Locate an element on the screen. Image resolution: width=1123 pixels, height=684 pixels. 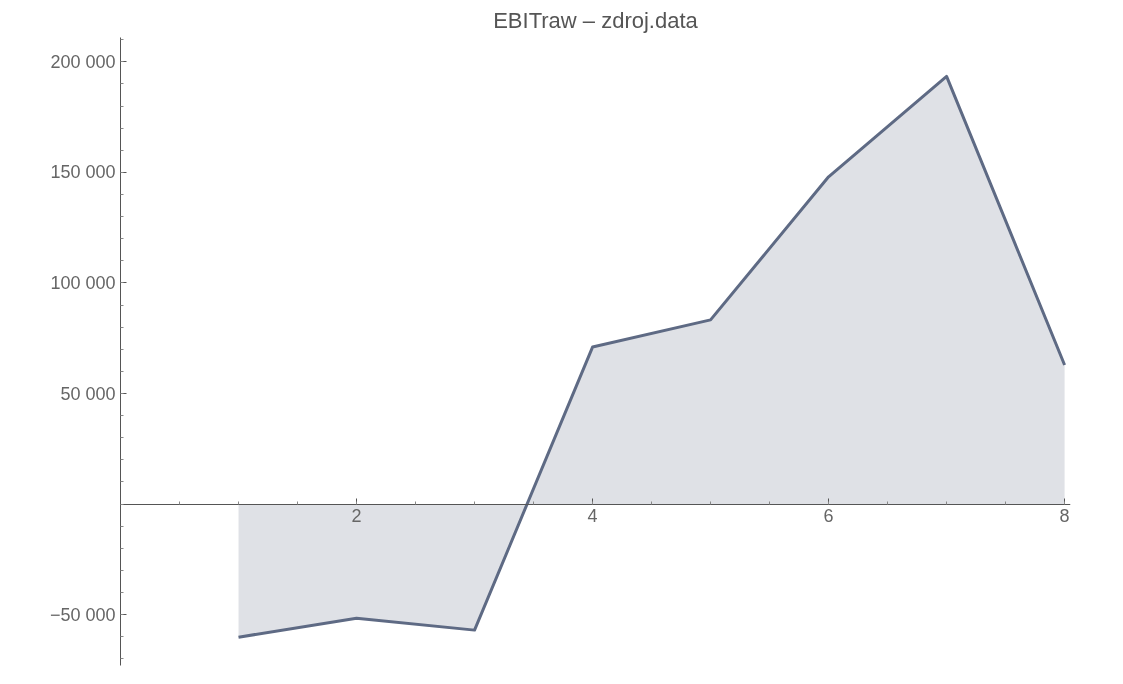
x-tick-label: 4 is located at coordinates (592, 516).